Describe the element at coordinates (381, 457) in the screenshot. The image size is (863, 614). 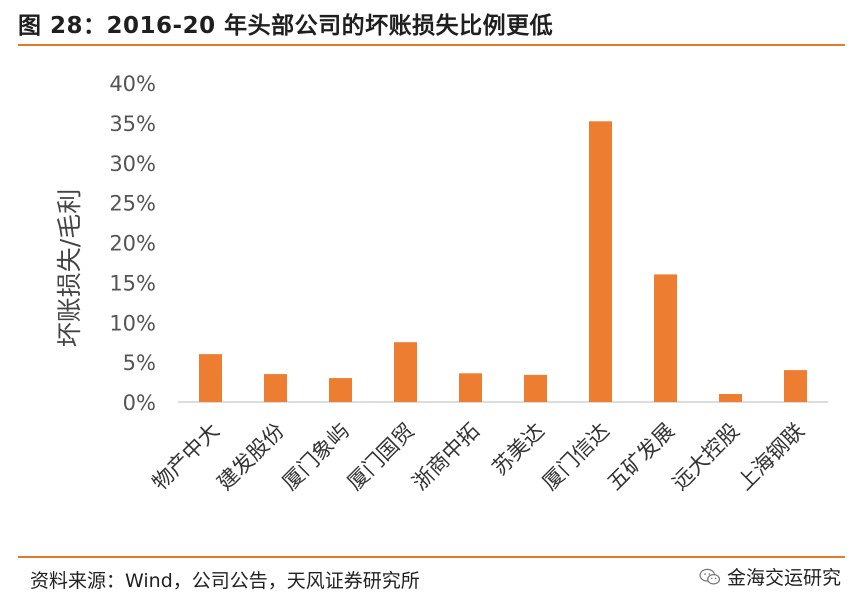
I see `x-tick-label: 厦门国贸` at that location.